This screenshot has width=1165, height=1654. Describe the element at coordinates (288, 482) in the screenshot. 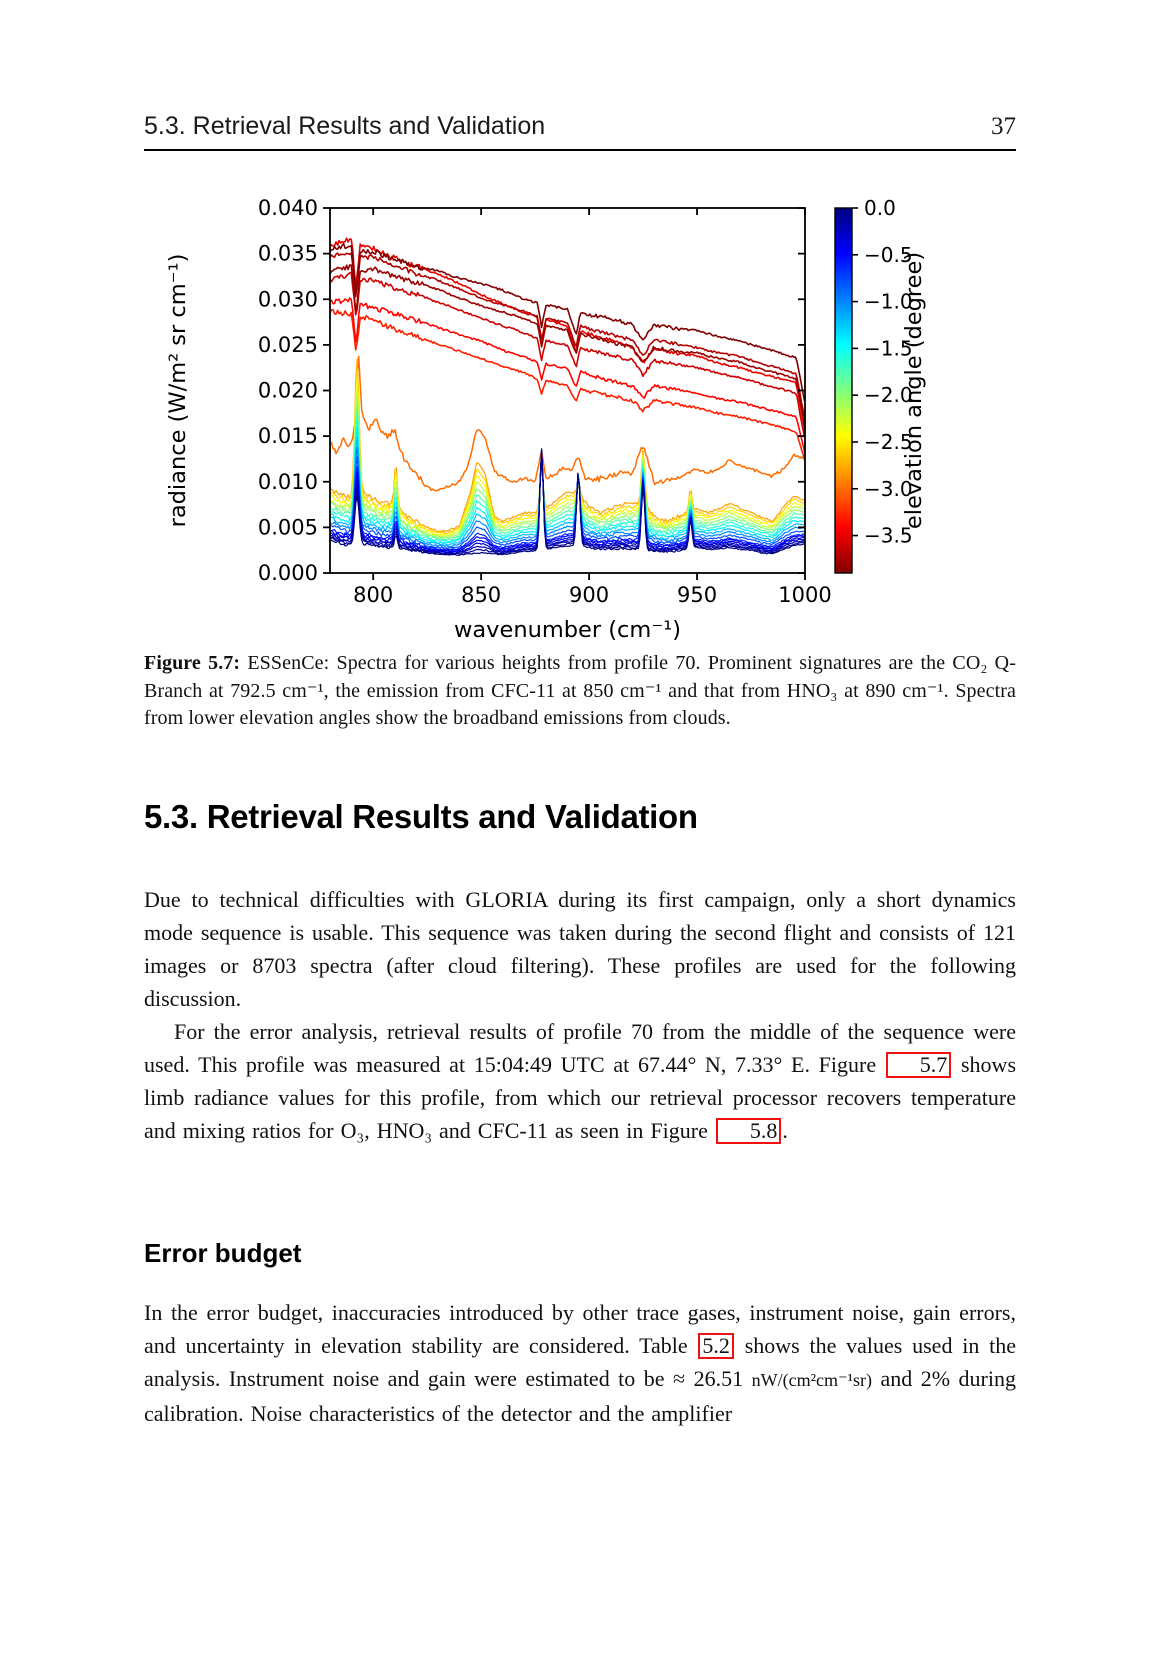

I see `svg-text: 0.010` at that location.